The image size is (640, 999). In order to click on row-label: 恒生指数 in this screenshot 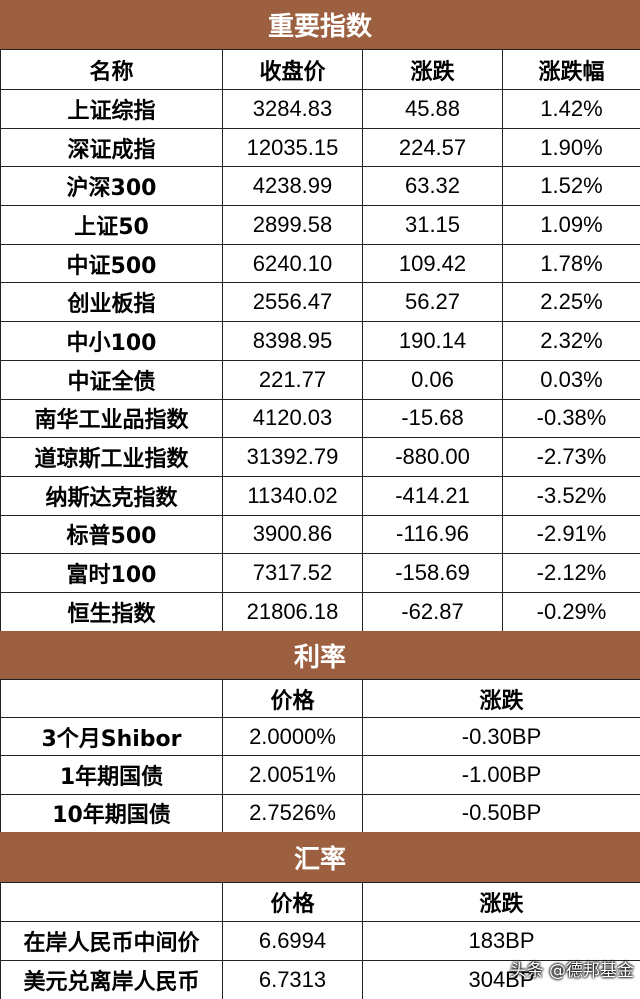, I will do `click(111, 611)`.